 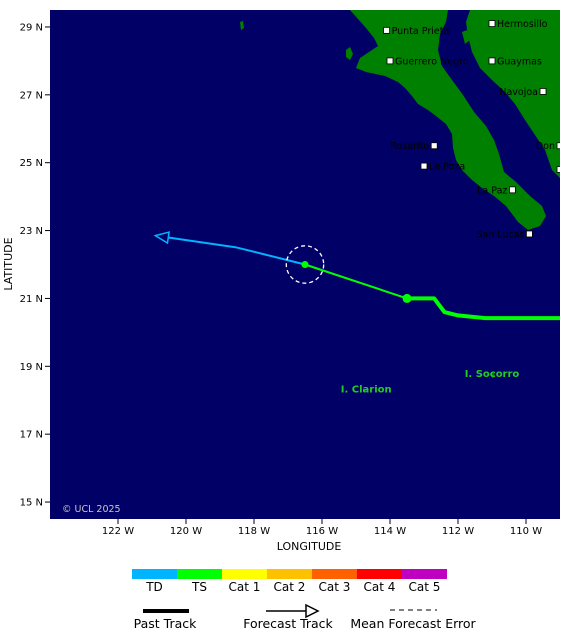 I want to click on lat-tick-label: 23 N, so click(x=31, y=231).